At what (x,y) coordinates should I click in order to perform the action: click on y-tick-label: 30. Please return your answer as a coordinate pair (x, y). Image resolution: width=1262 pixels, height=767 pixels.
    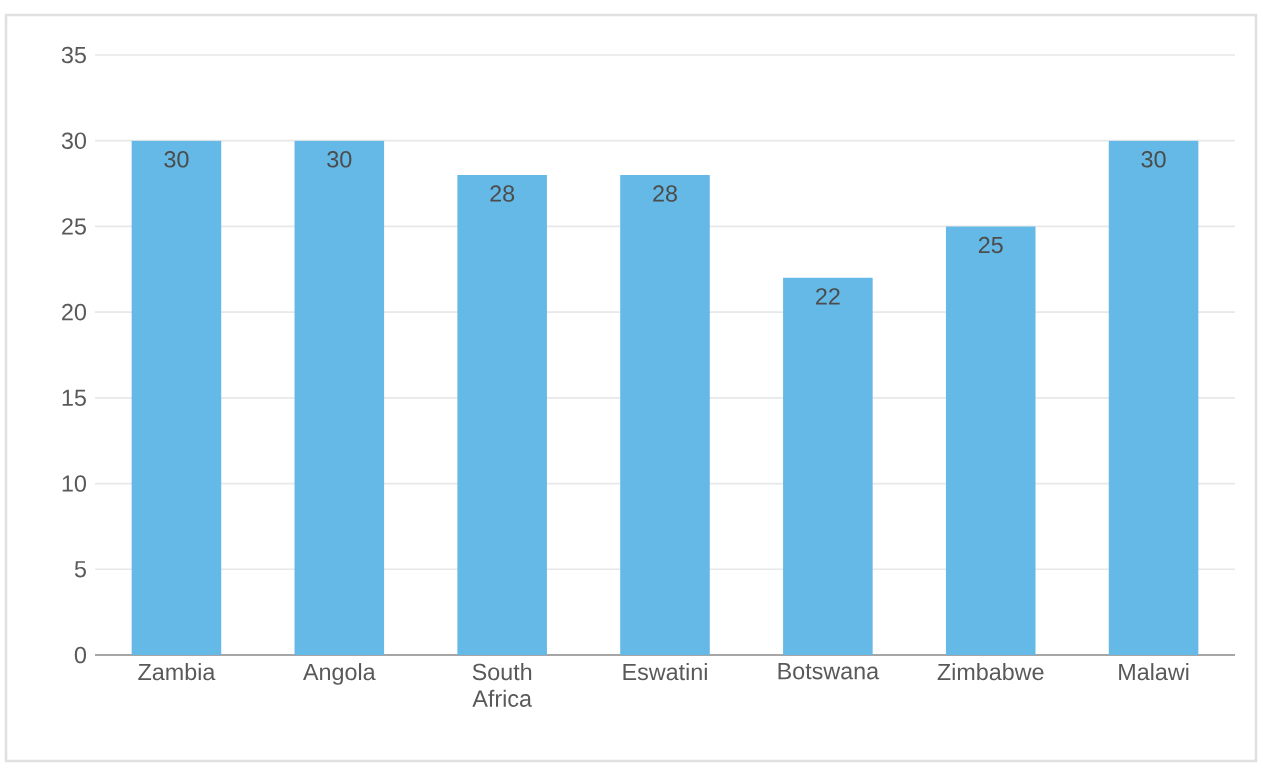
    Looking at the image, I should click on (73, 140).